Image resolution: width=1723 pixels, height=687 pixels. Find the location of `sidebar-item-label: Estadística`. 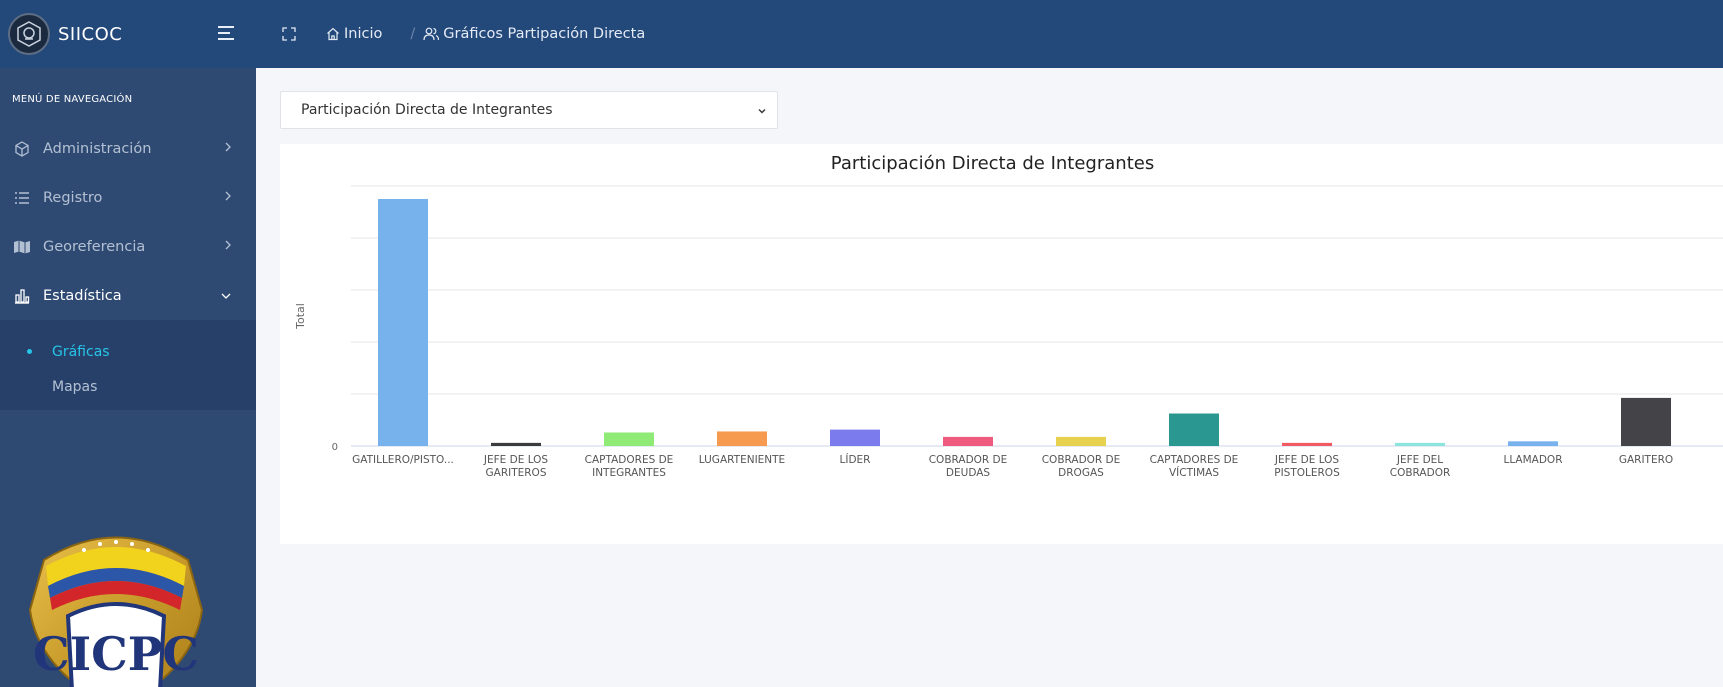

sidebar-item-label: Estadística is located at coordinates (82, 295).